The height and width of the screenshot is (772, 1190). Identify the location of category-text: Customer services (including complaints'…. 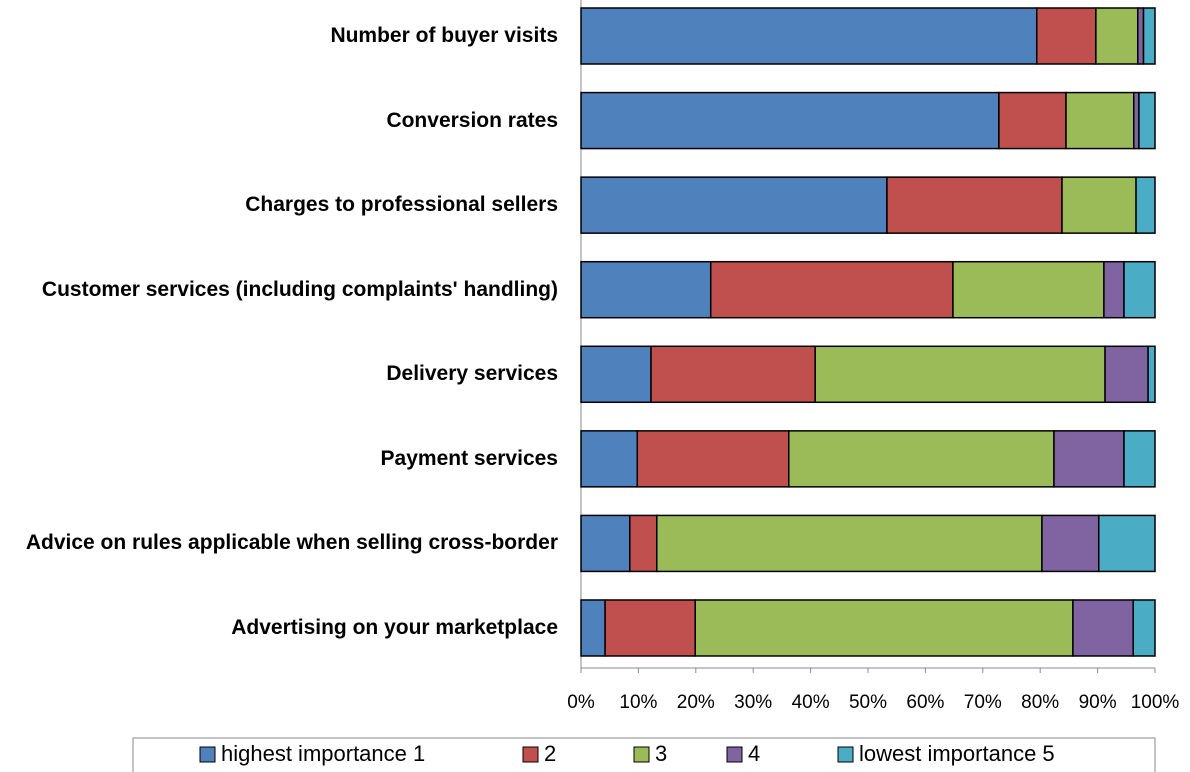
(299, 289).